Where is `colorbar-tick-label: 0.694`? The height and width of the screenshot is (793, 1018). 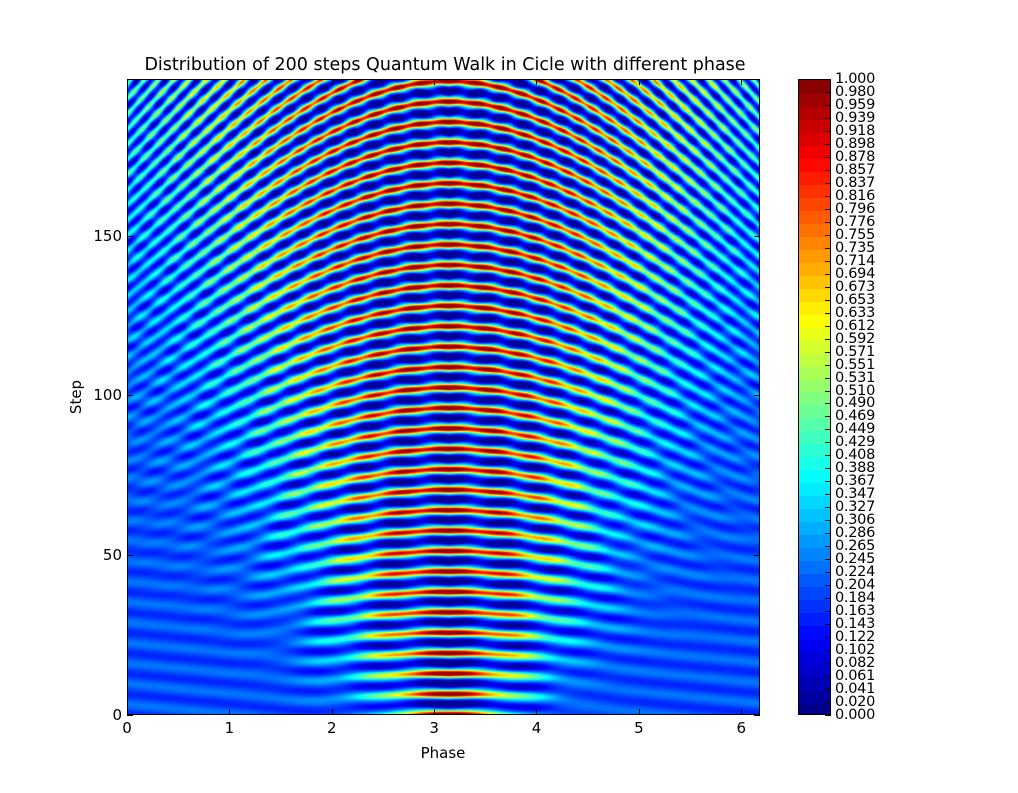 colorbar-tick-label: 0.694 is located at coordinates (855, 273).